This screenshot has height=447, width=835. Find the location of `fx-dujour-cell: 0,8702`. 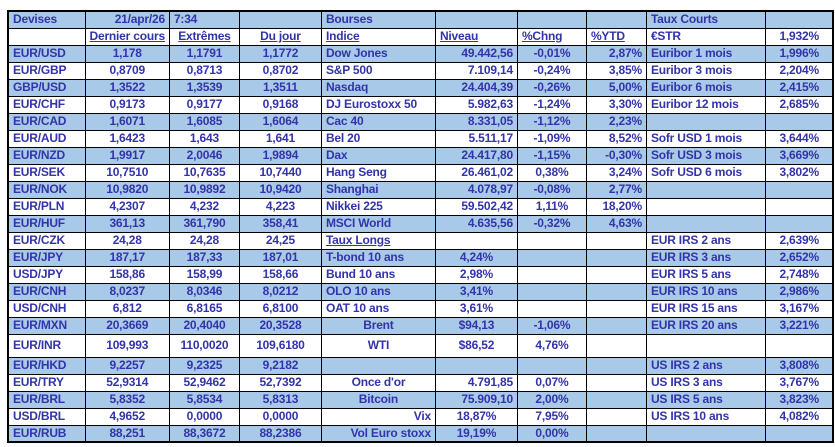

fx-dujour-cell: 0,8702 is located at coordinates (280, 70).